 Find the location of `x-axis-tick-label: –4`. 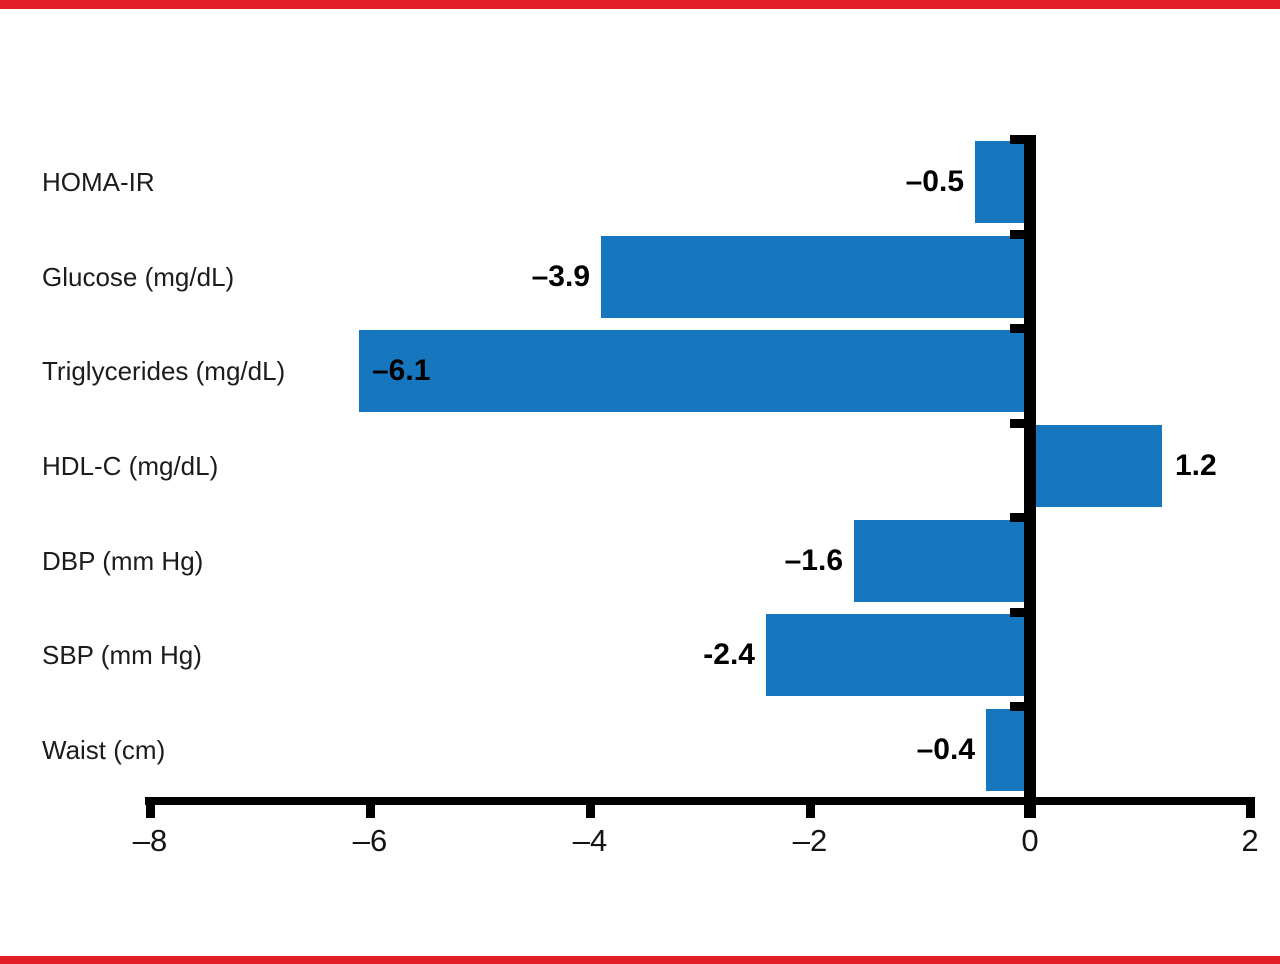

x-axis-tick-label: –4 is located at coordinates (590, 840).